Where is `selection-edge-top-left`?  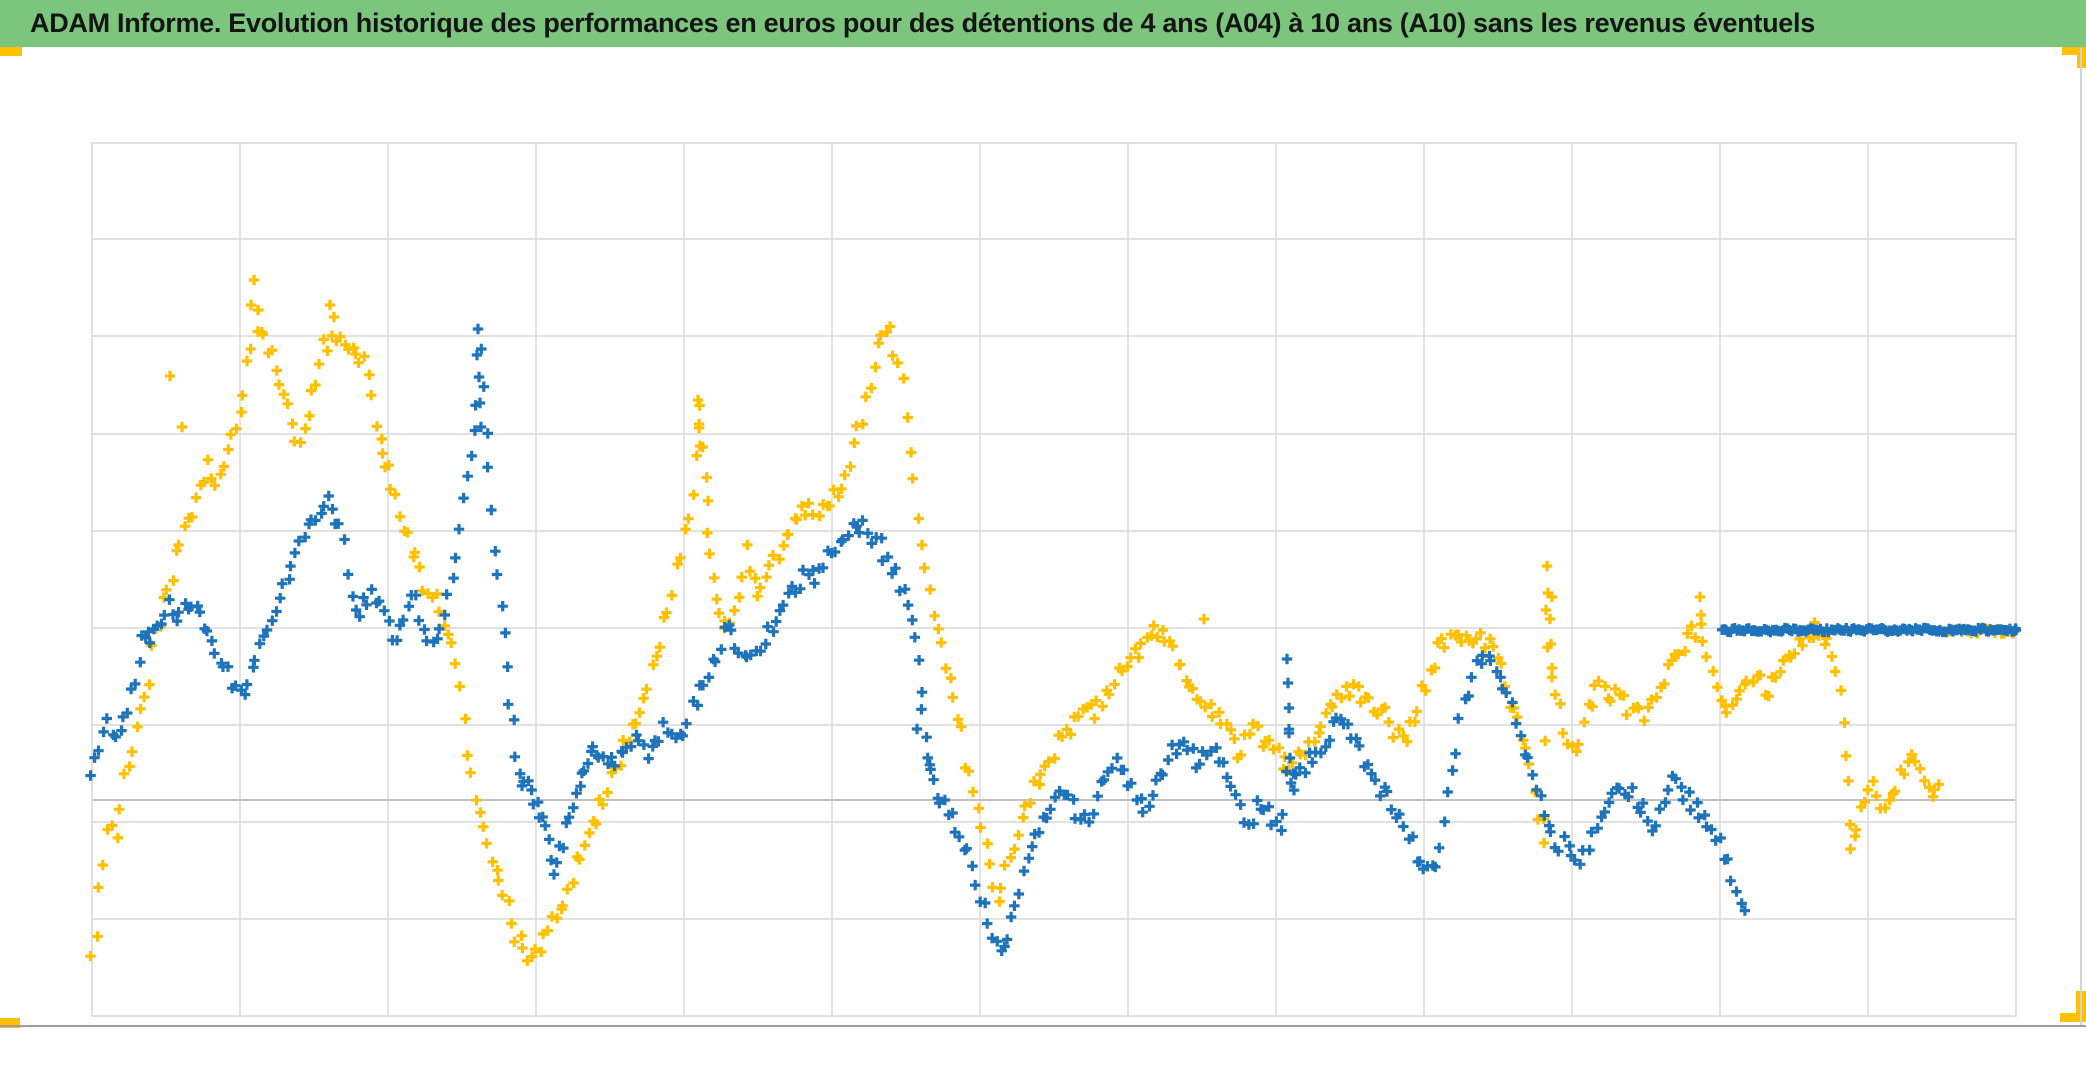
selection-edge-top-left is located at coordinates (11, 51).